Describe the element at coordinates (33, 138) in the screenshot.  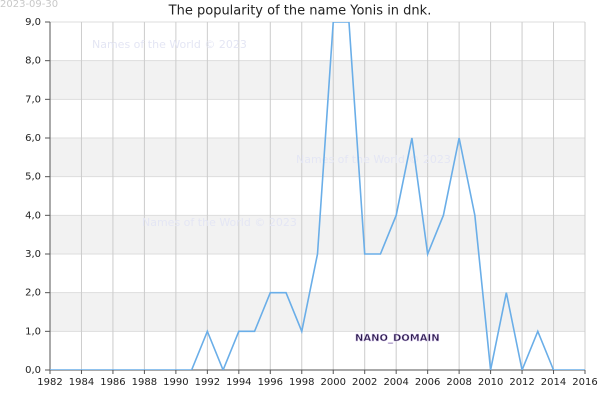
I see `y-tick-label: 6,0` at that location.